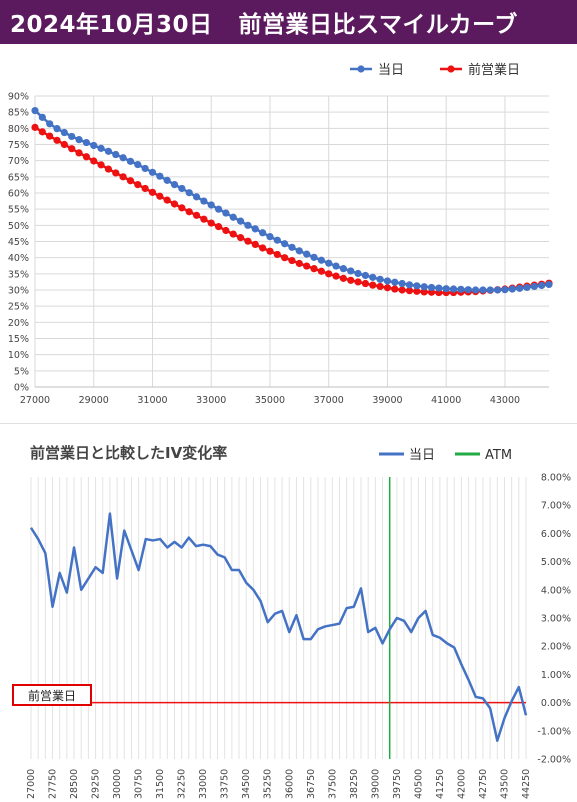 This screenshot has height=802, width=577. I want to click on x-tick-label: 37500, so click(332, 784).